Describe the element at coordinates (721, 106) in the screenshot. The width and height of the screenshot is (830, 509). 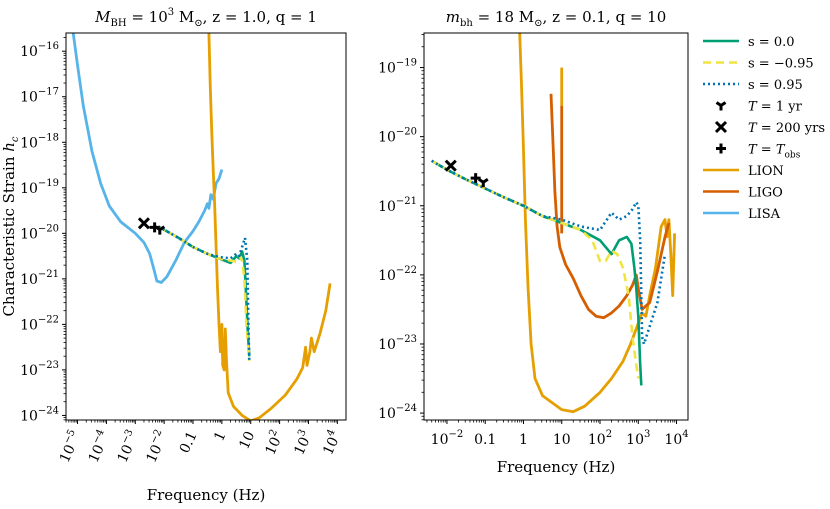
I see `legend-marker-tri` at that location.